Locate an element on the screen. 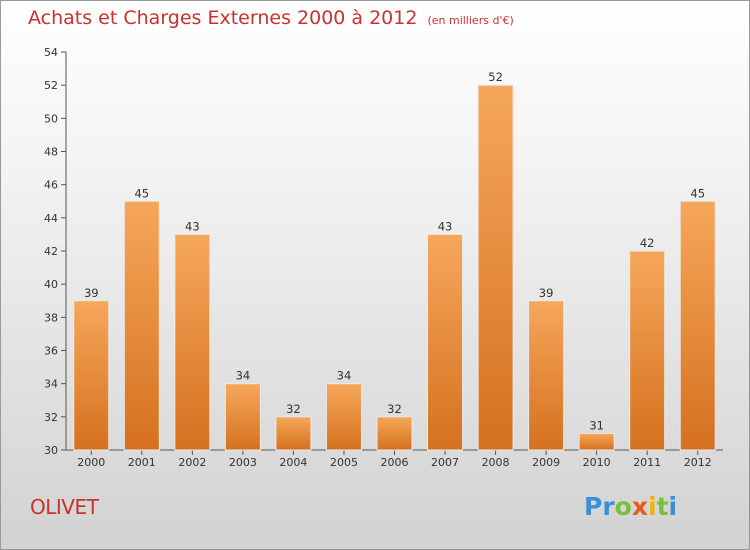  x-tick-label: 2012 is located at coordinates (698, 462).